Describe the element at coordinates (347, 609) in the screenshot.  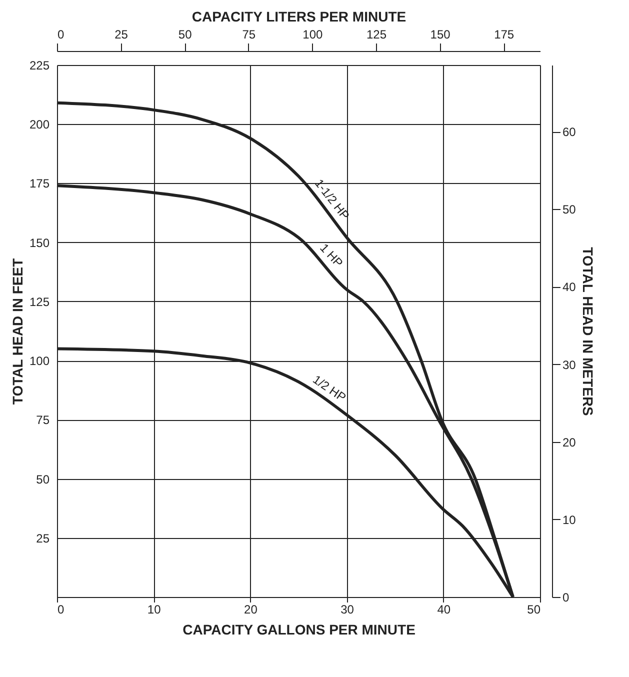
I see `x-tick-label: 30` at that location.